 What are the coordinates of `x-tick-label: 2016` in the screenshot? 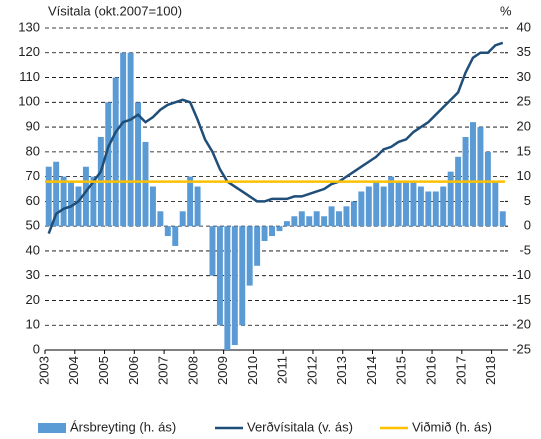 It's located at (430, 370).